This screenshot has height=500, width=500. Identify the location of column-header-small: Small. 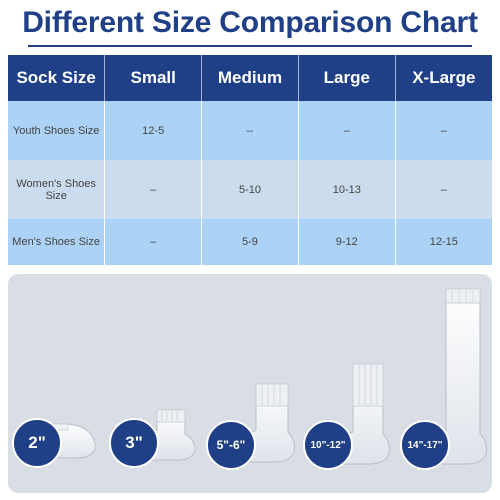
(153, 78).